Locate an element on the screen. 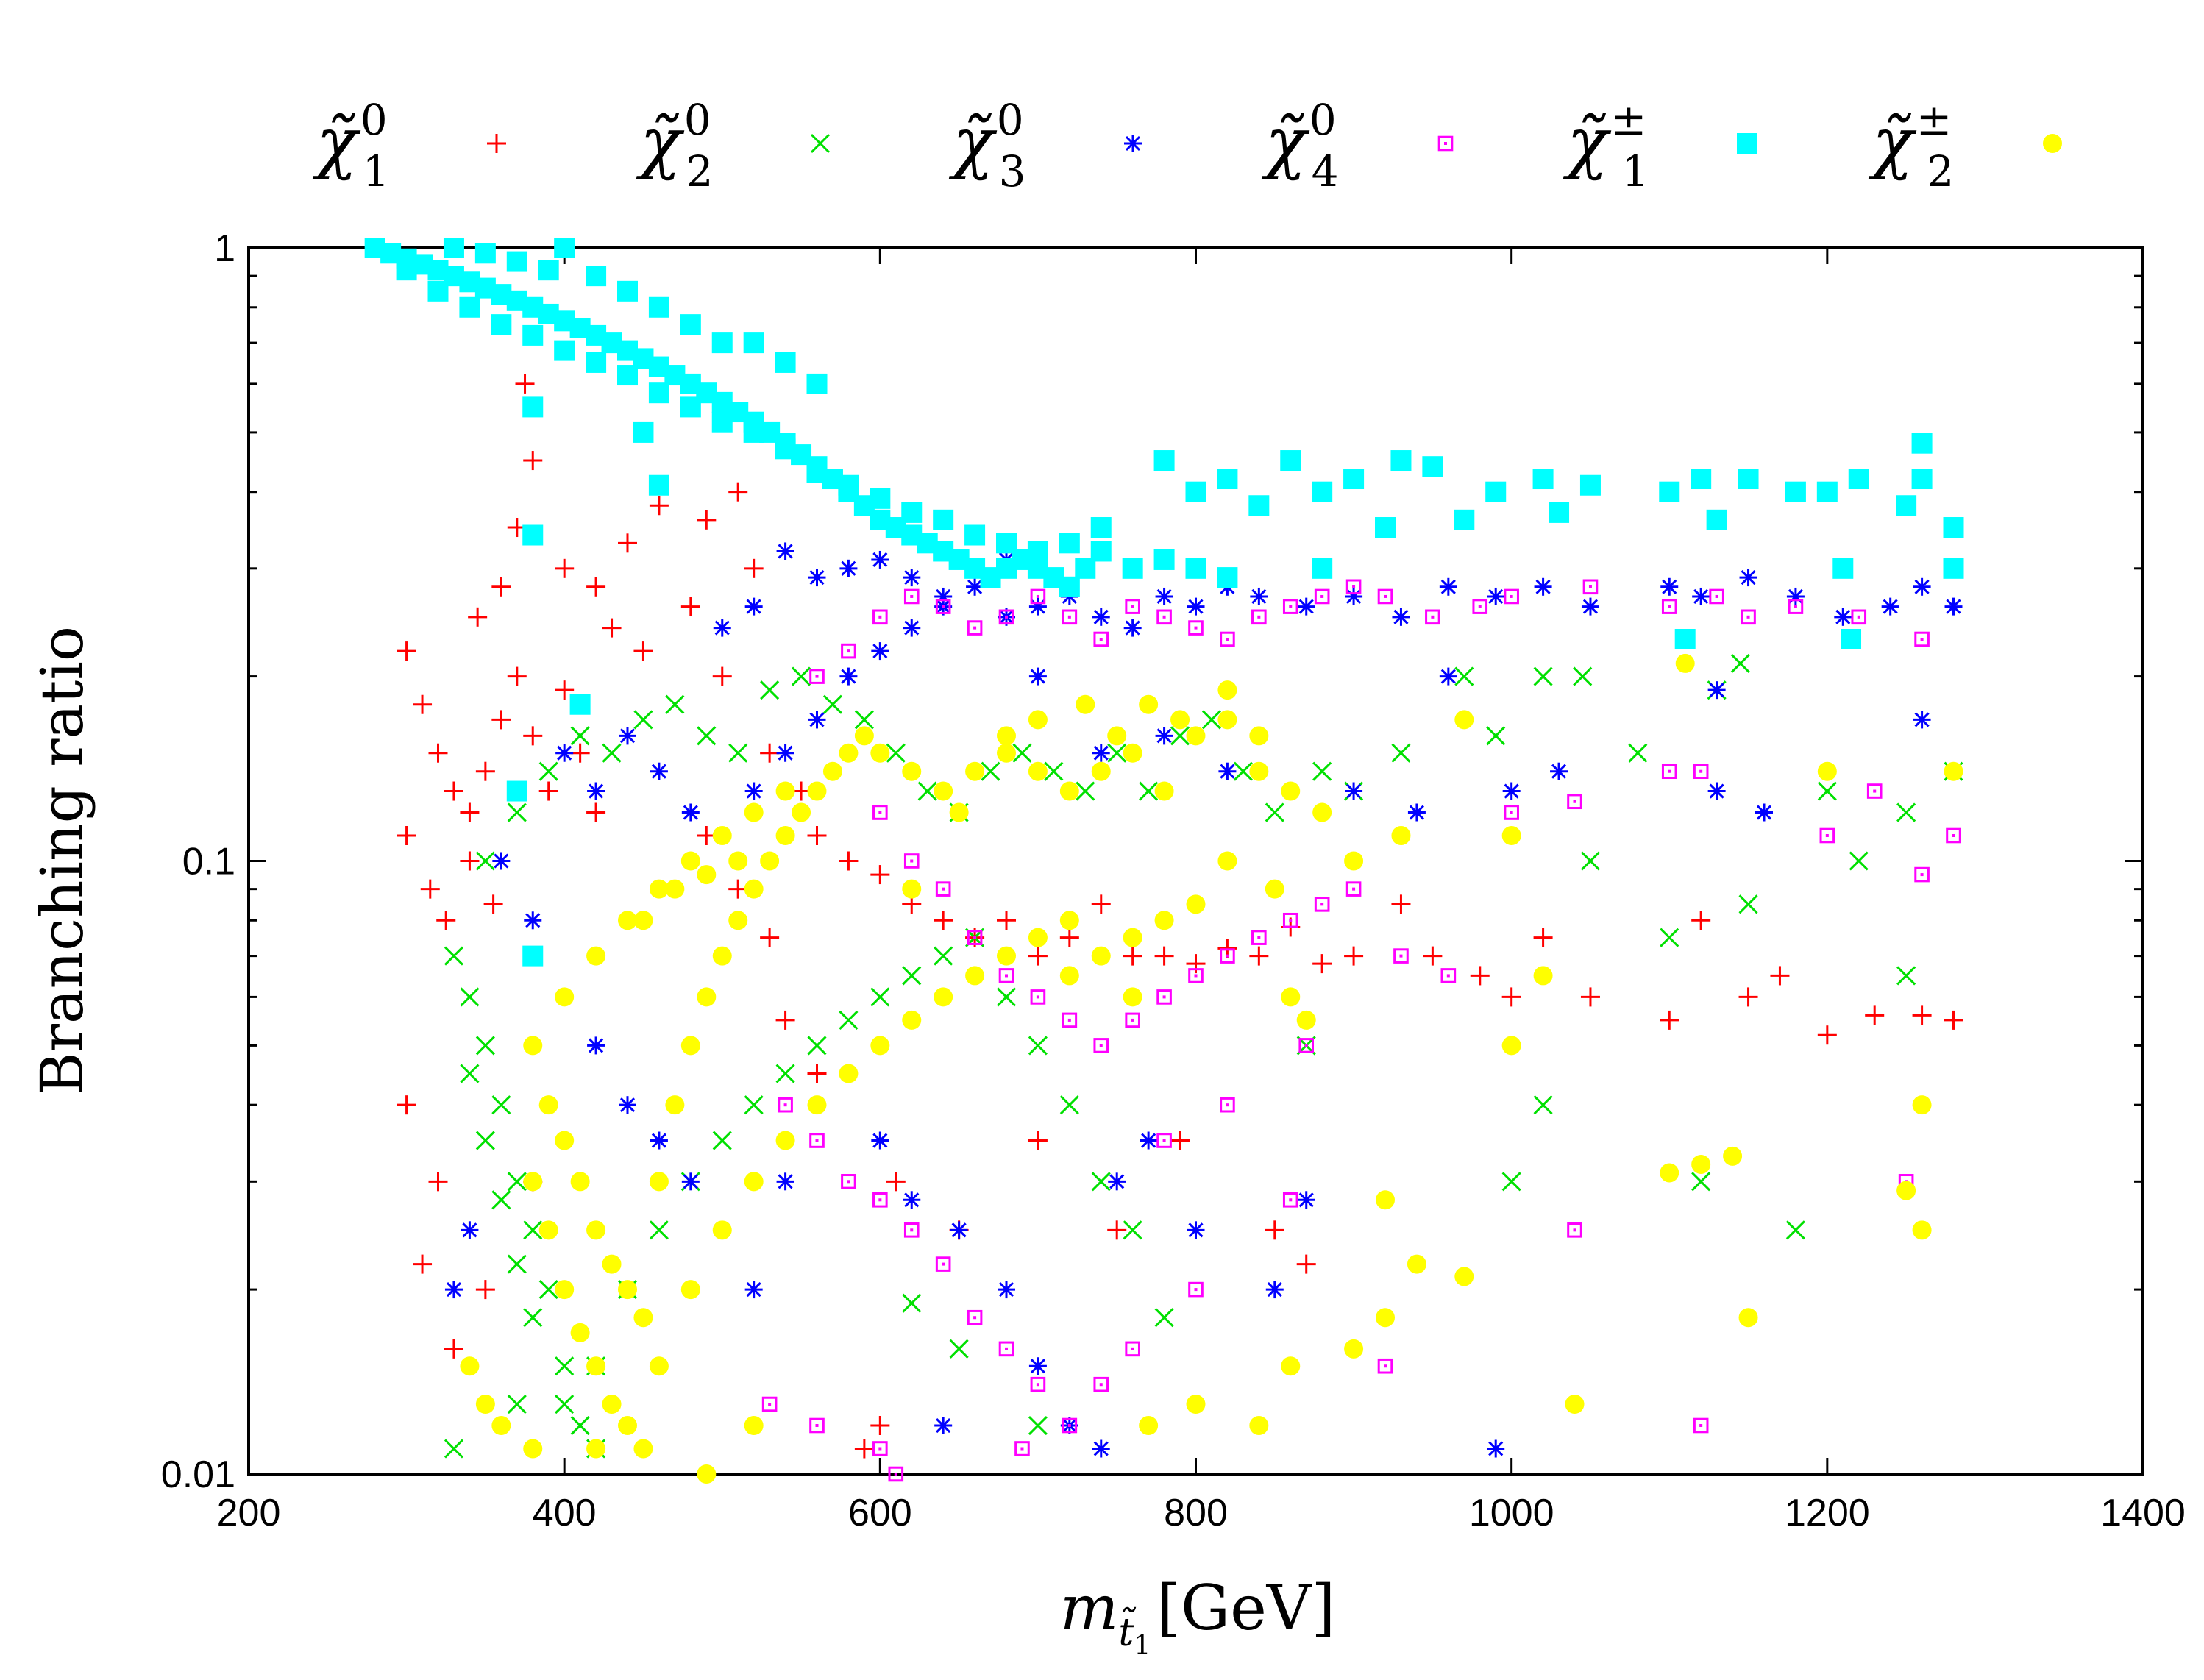  legend-label: χ̃0 3 is located at coordinates (987, 145).